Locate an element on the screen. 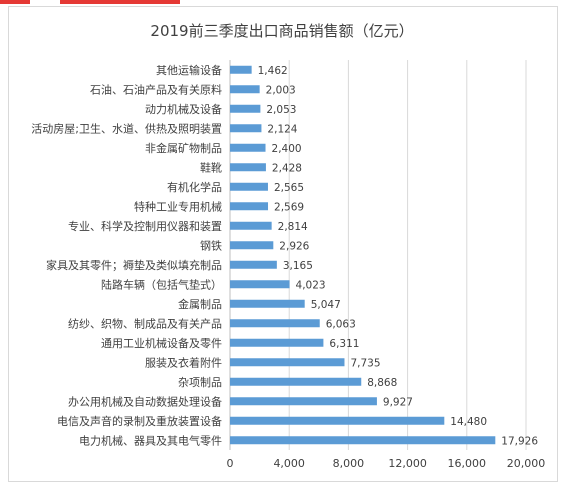 The height and width of the screenshot is (487, 564). category-label: 活动房屋;卫生、水道、供热及照明装置 is located at coordinates (126, 128).